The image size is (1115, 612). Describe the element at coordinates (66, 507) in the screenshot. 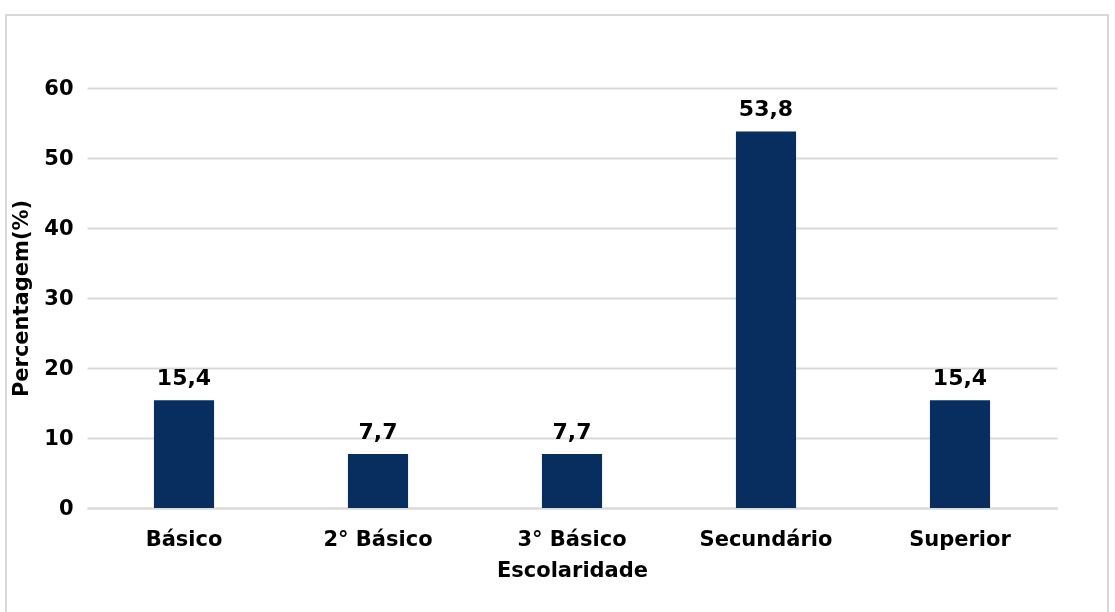

I see `y-tick-label: 0` at that location.